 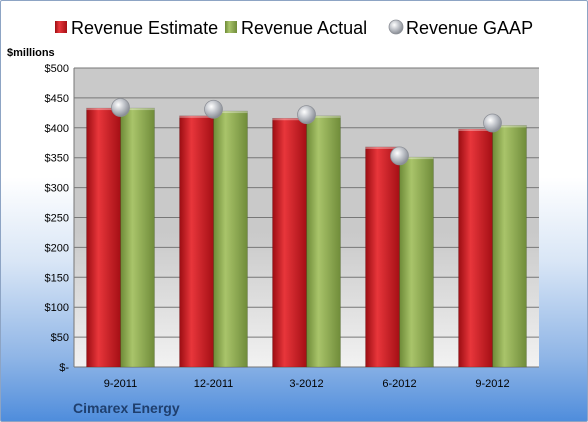 What do you see at coordinates (214, 384) in the screenshot?
I see `x-tick-label: 12-2011` at bounding box center [214, 384].